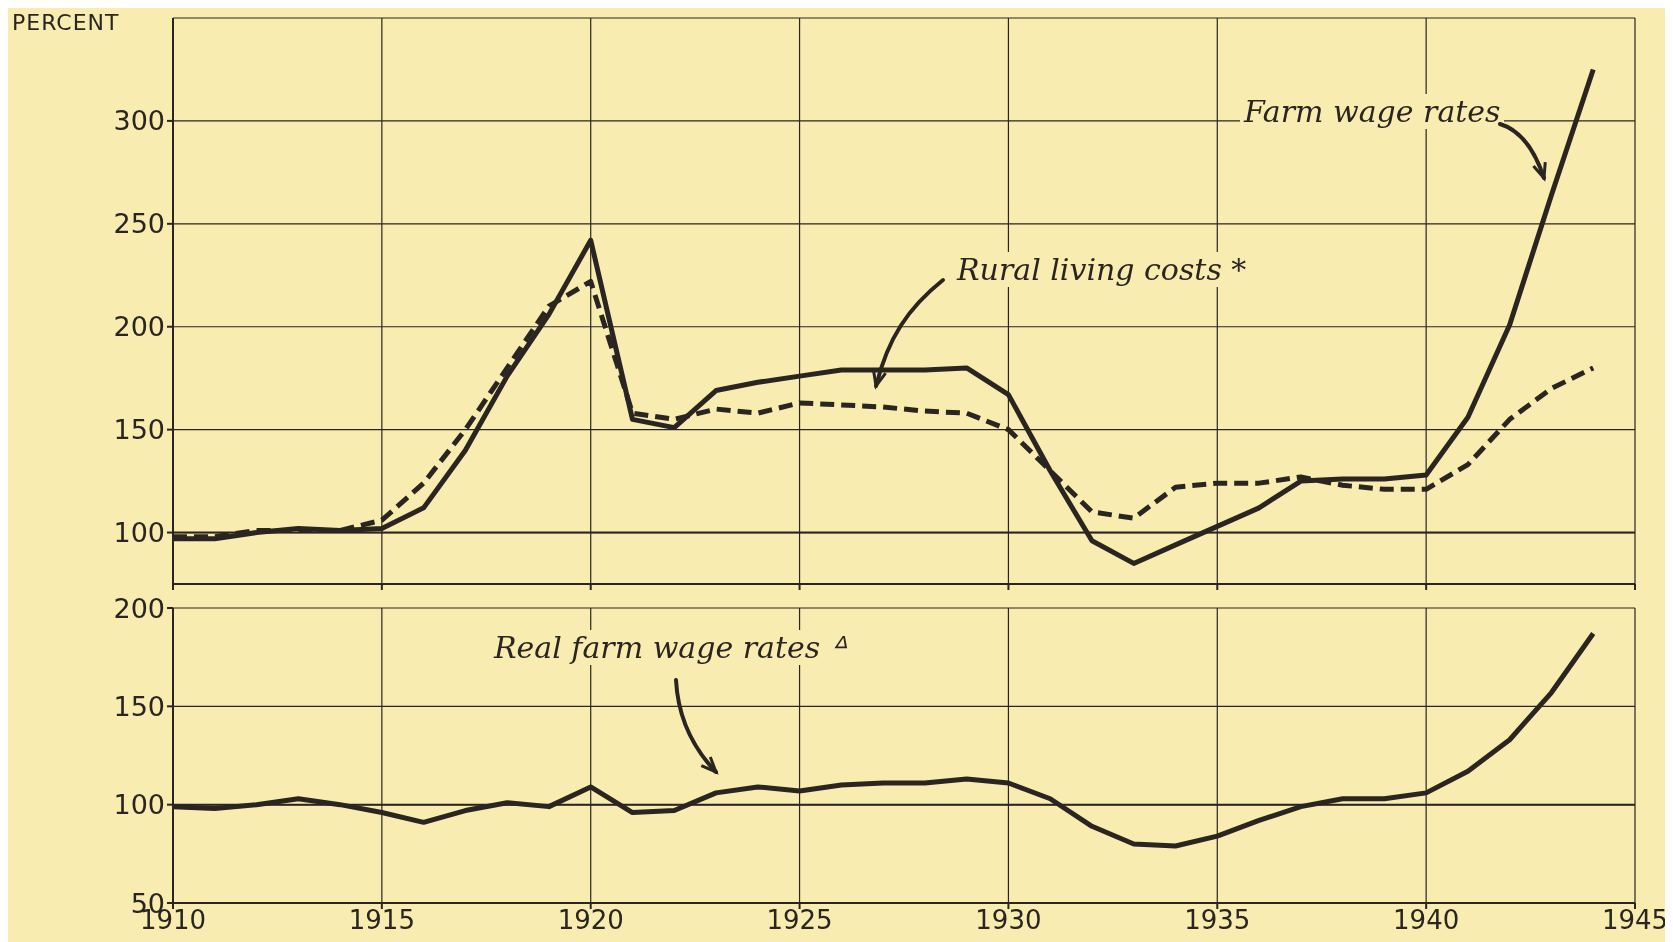 The image size is (1673, 942). I want to click on text: Farm wage rates, so click(1372, 111).